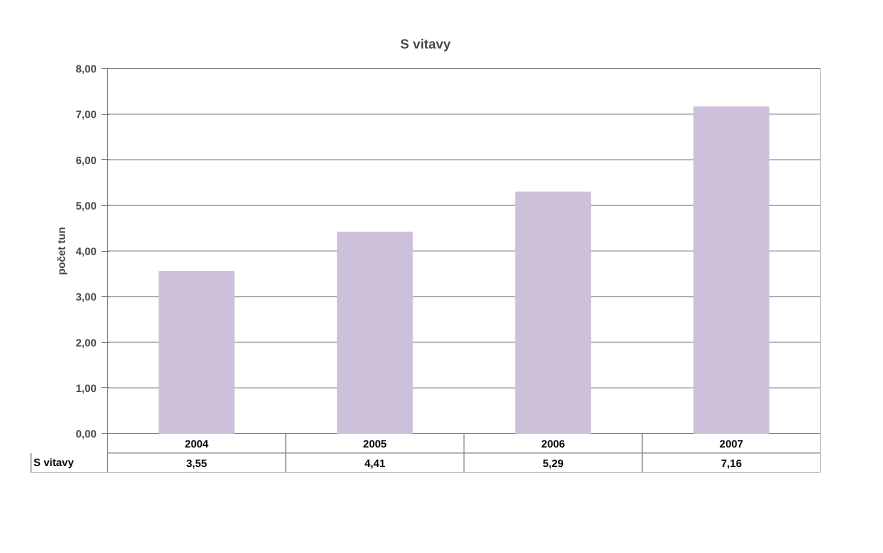 This screenshot has height=553, width=883. I want to click on y-tick-label: 5,00, so click(86, 206).